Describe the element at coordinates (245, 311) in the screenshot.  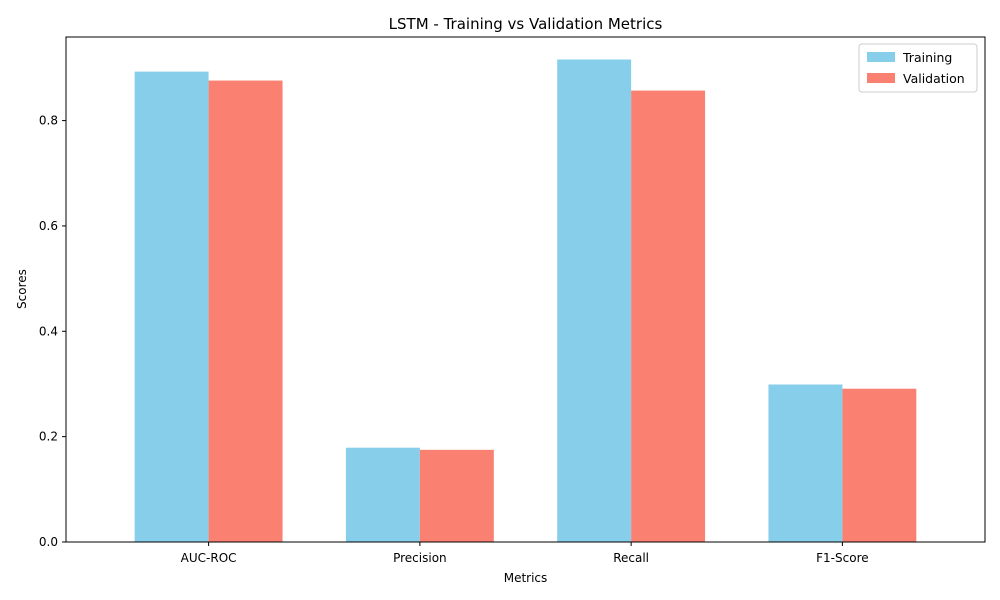
I see `bar-validation-auc-roc` at that location.